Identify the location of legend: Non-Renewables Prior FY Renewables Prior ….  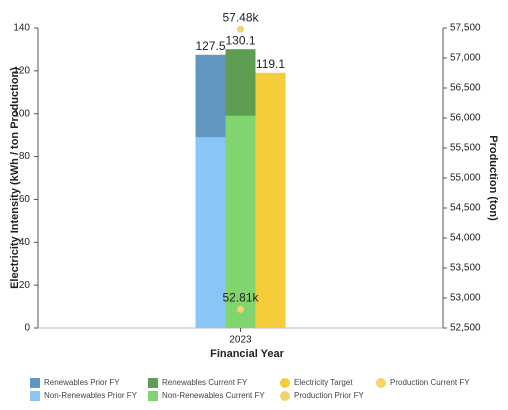
(250, 389).